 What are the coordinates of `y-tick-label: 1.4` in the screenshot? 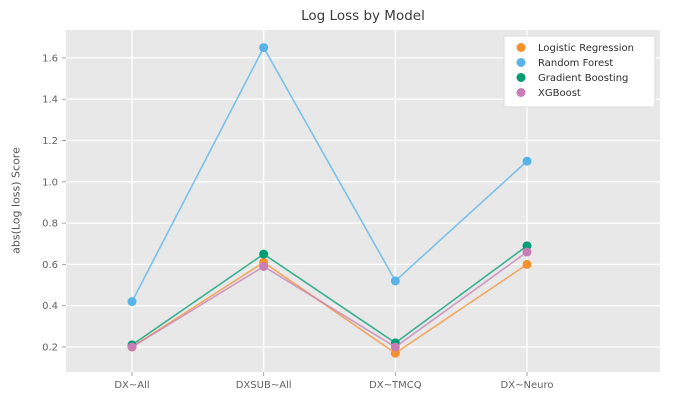 It's located at (50, 100).